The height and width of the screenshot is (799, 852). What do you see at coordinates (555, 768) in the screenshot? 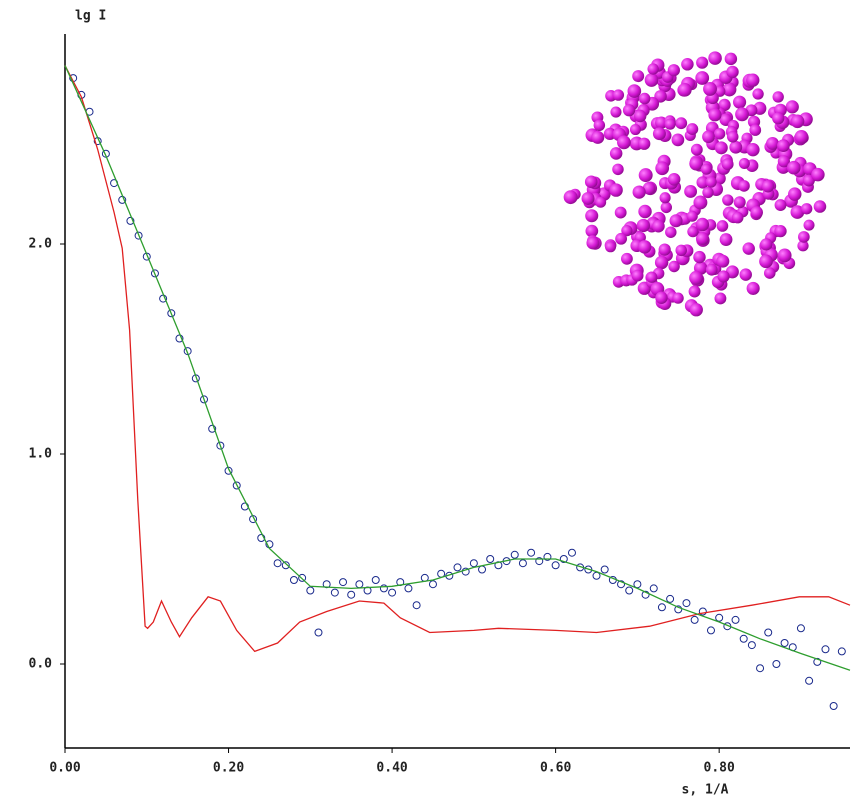
I see `x-tick-label: 0.60` at bounding box center [555, 768].